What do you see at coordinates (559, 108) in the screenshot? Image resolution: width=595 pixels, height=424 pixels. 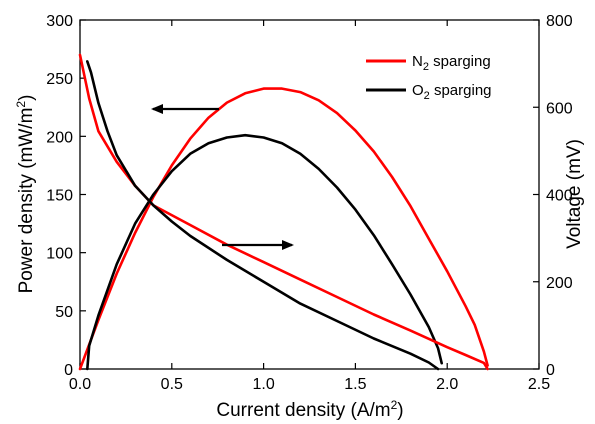 I see `y2-tick-label: 600` at bounding box center [559, 108].